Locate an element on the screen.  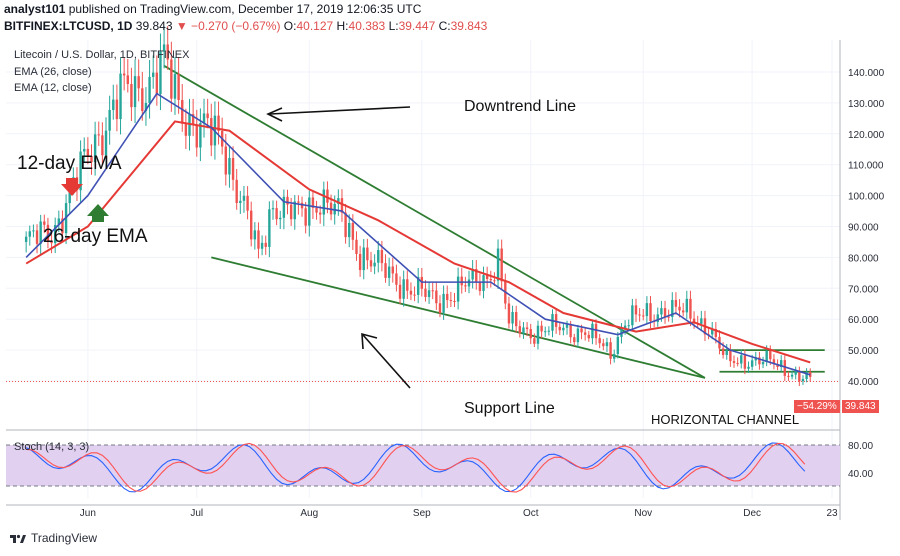
footer-brand: TradingView is located at coordinates (64, 538).